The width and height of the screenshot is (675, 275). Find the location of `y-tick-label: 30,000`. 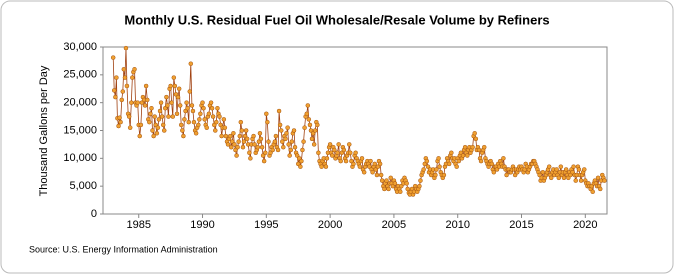

y-tick-label: 30,000 is located at coordinates (80, 47).